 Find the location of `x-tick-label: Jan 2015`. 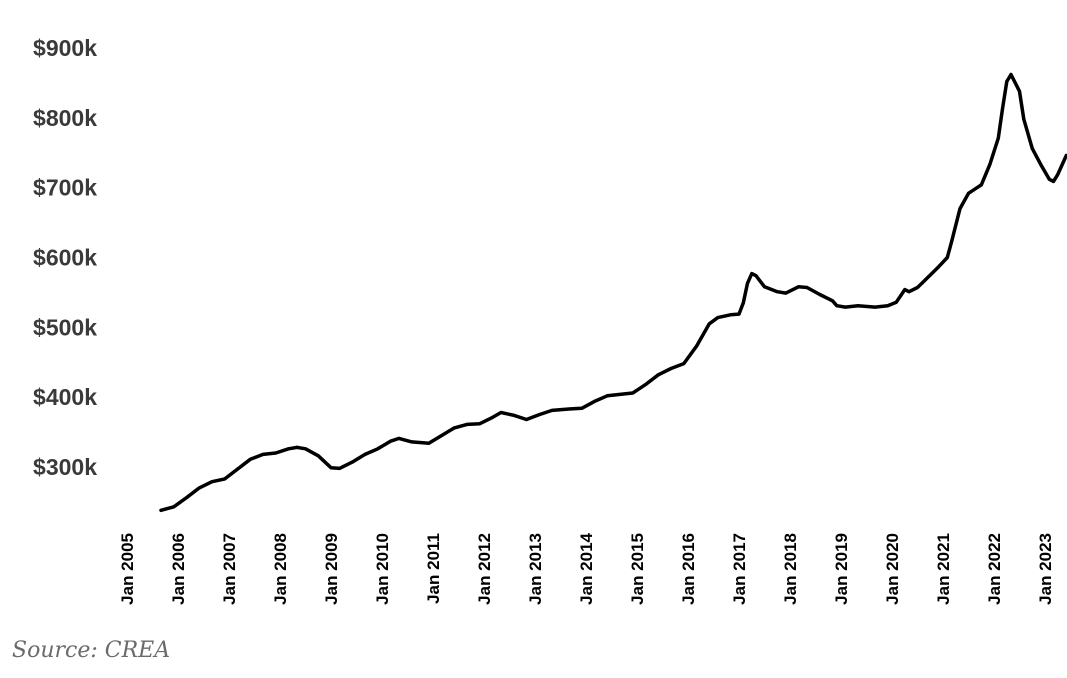

x-tick-label: Jan 2015 is located at coordinates (637, 569).